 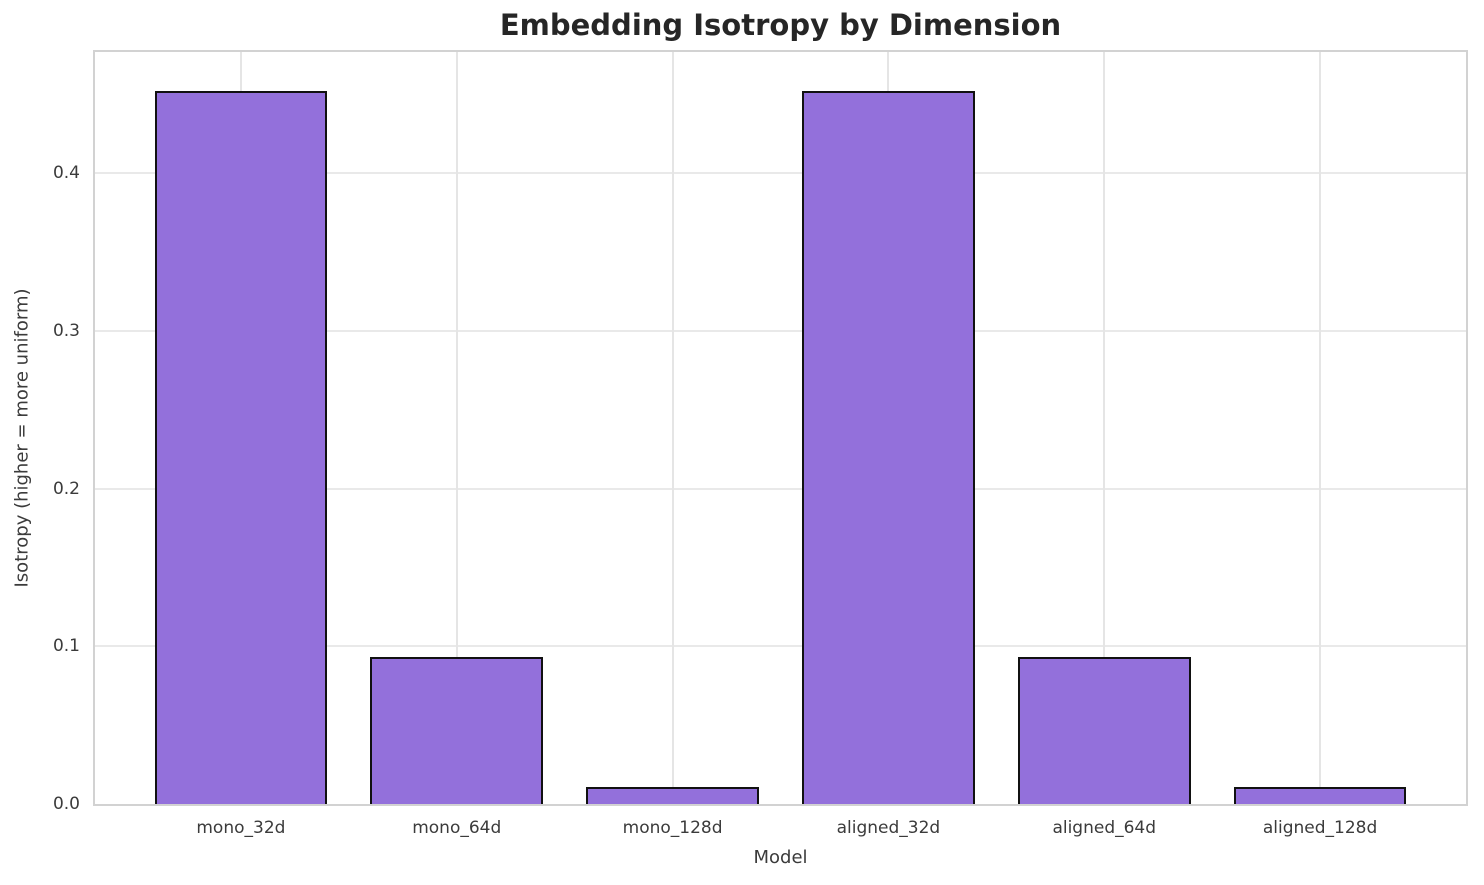 What do you see at coordinates (1320, 828) in the screenshot?
I see `x-tick-label-aligned_128d: aligned_128d` at bounding box center [1320, 828].